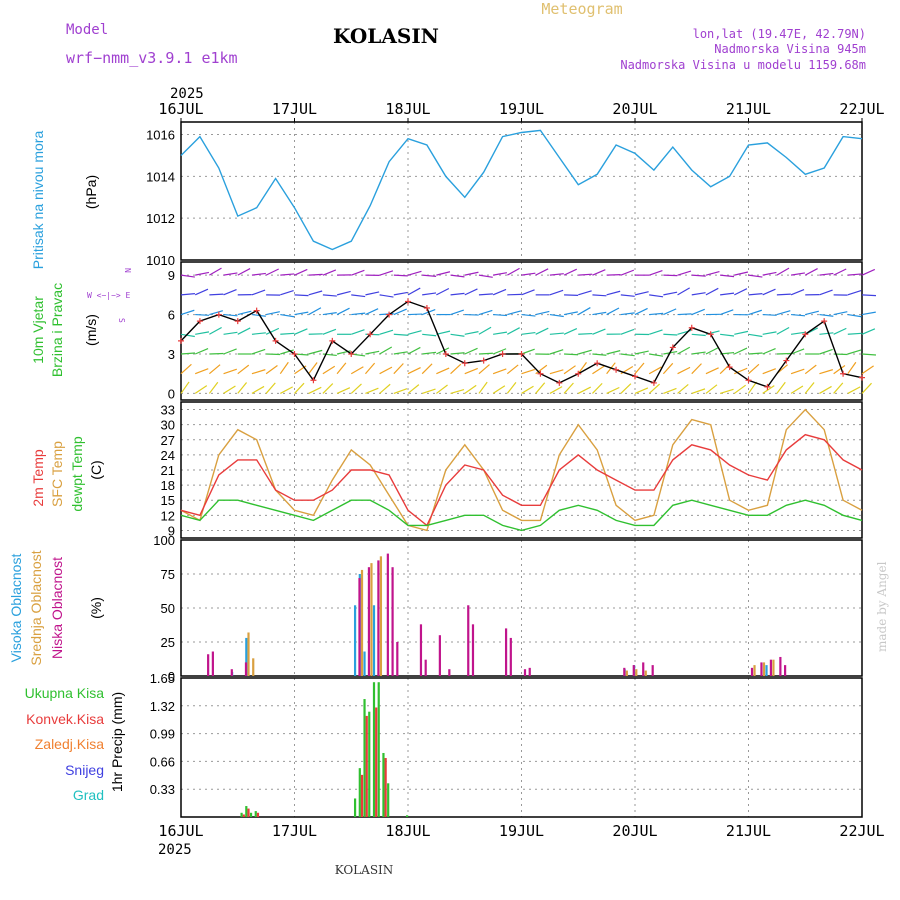  Describe the element at coordinates (779, 34) in the screenshot. I see `lonlat-text: lon,lat (19.47E, 42.79N)` at that location.